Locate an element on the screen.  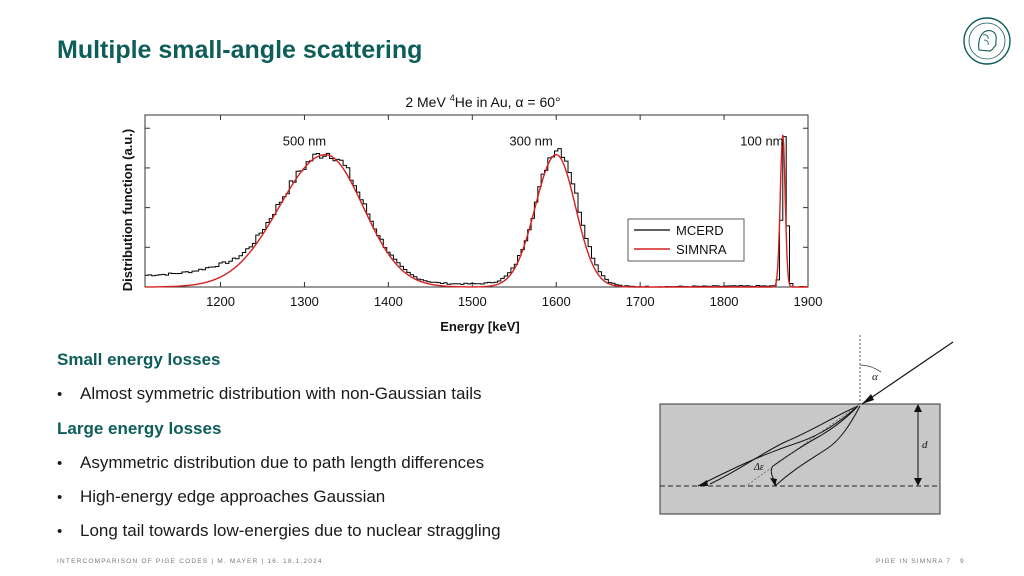
x-tick-label: 1900 is located at coordinates (808, 301).